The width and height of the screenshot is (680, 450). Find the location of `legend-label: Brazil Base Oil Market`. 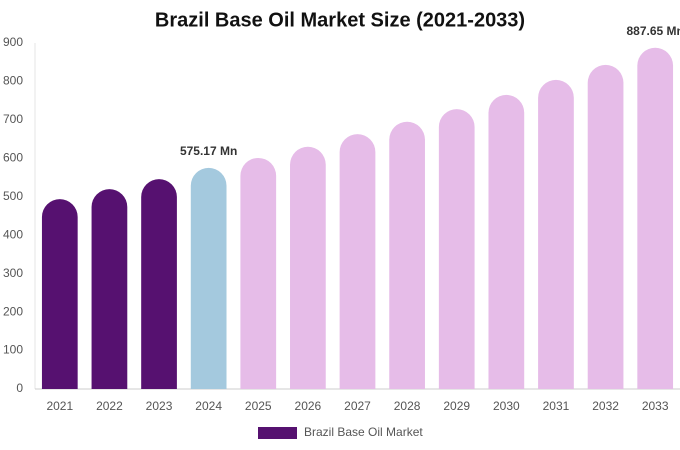

legend-label: Brazil Base Oil Market is located at coordinates (363, 432).